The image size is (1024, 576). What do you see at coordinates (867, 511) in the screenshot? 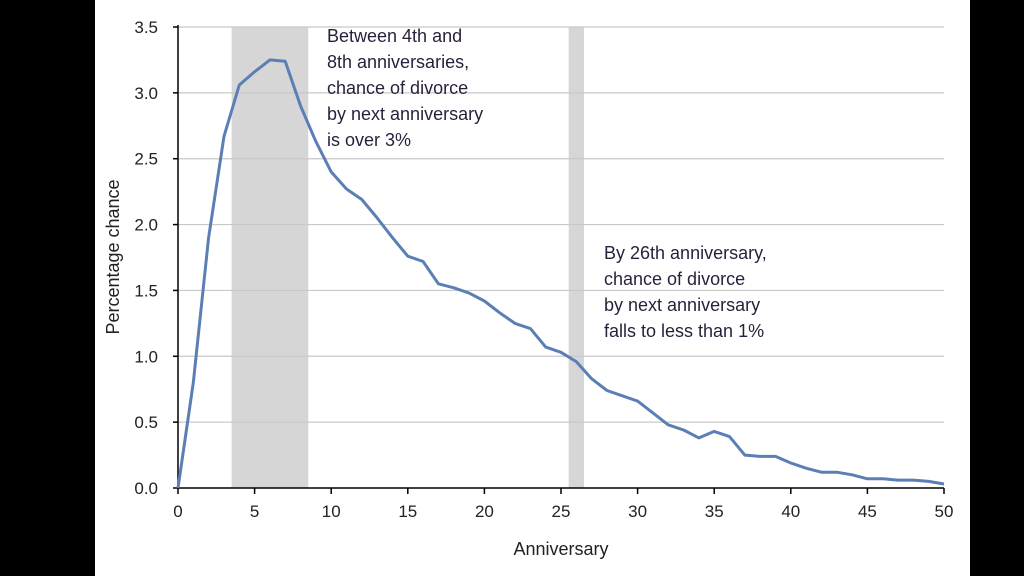
I see `x-tick-label: 45` at bounding box center [867, 511].